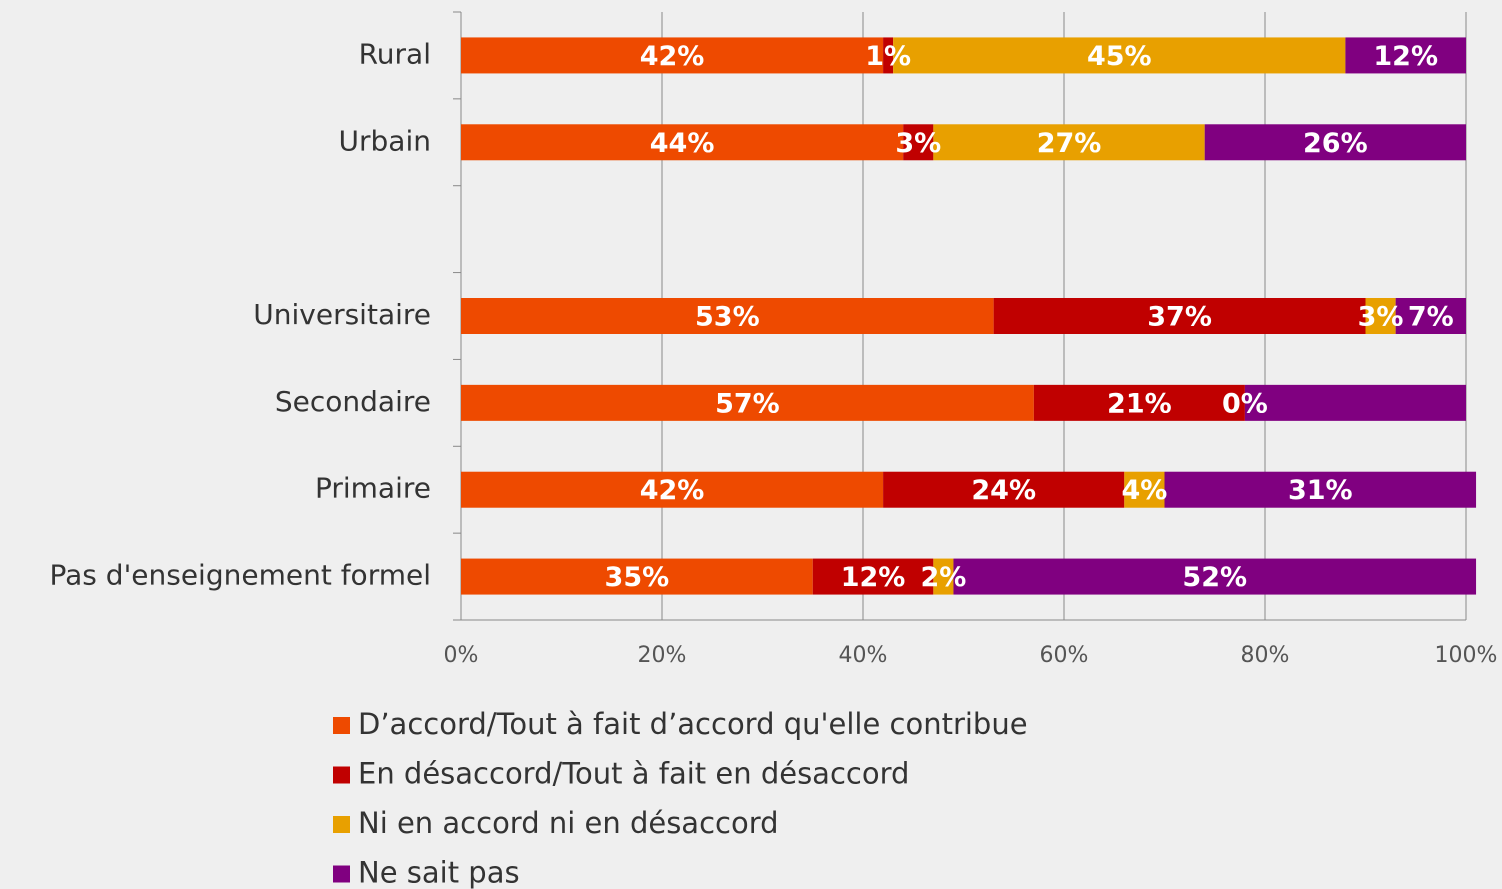 The image size is (1502, 889). Describe the element at coordinates (240, 575) in the screenshot. I see `category-label: Pas d'enseignement formel` at that location.